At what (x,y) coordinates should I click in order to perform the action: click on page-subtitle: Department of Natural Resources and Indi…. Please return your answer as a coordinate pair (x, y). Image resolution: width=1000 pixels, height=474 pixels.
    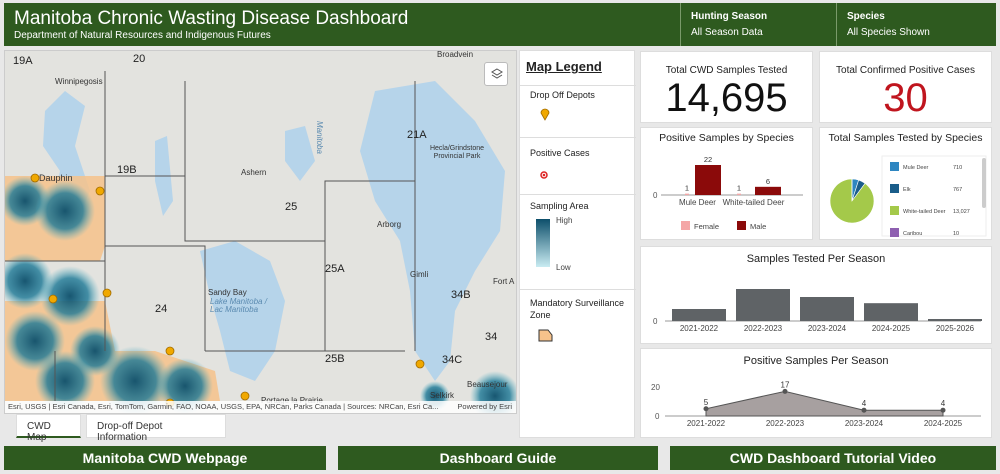
    Looking at the image, I should click on (142, 35).